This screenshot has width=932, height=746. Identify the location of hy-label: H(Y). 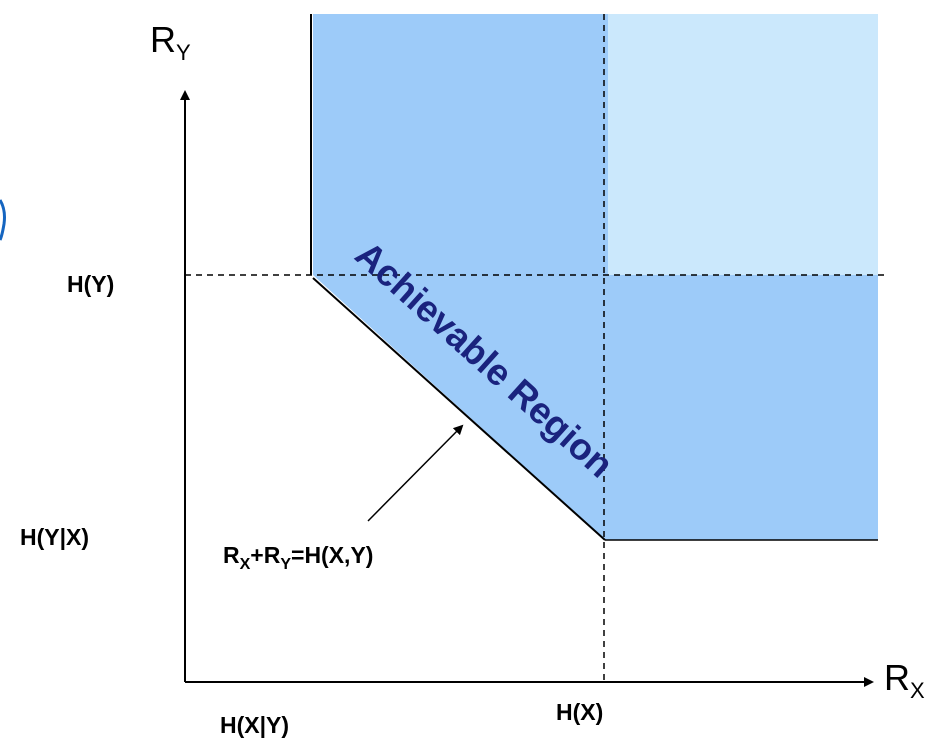
(90, 284).